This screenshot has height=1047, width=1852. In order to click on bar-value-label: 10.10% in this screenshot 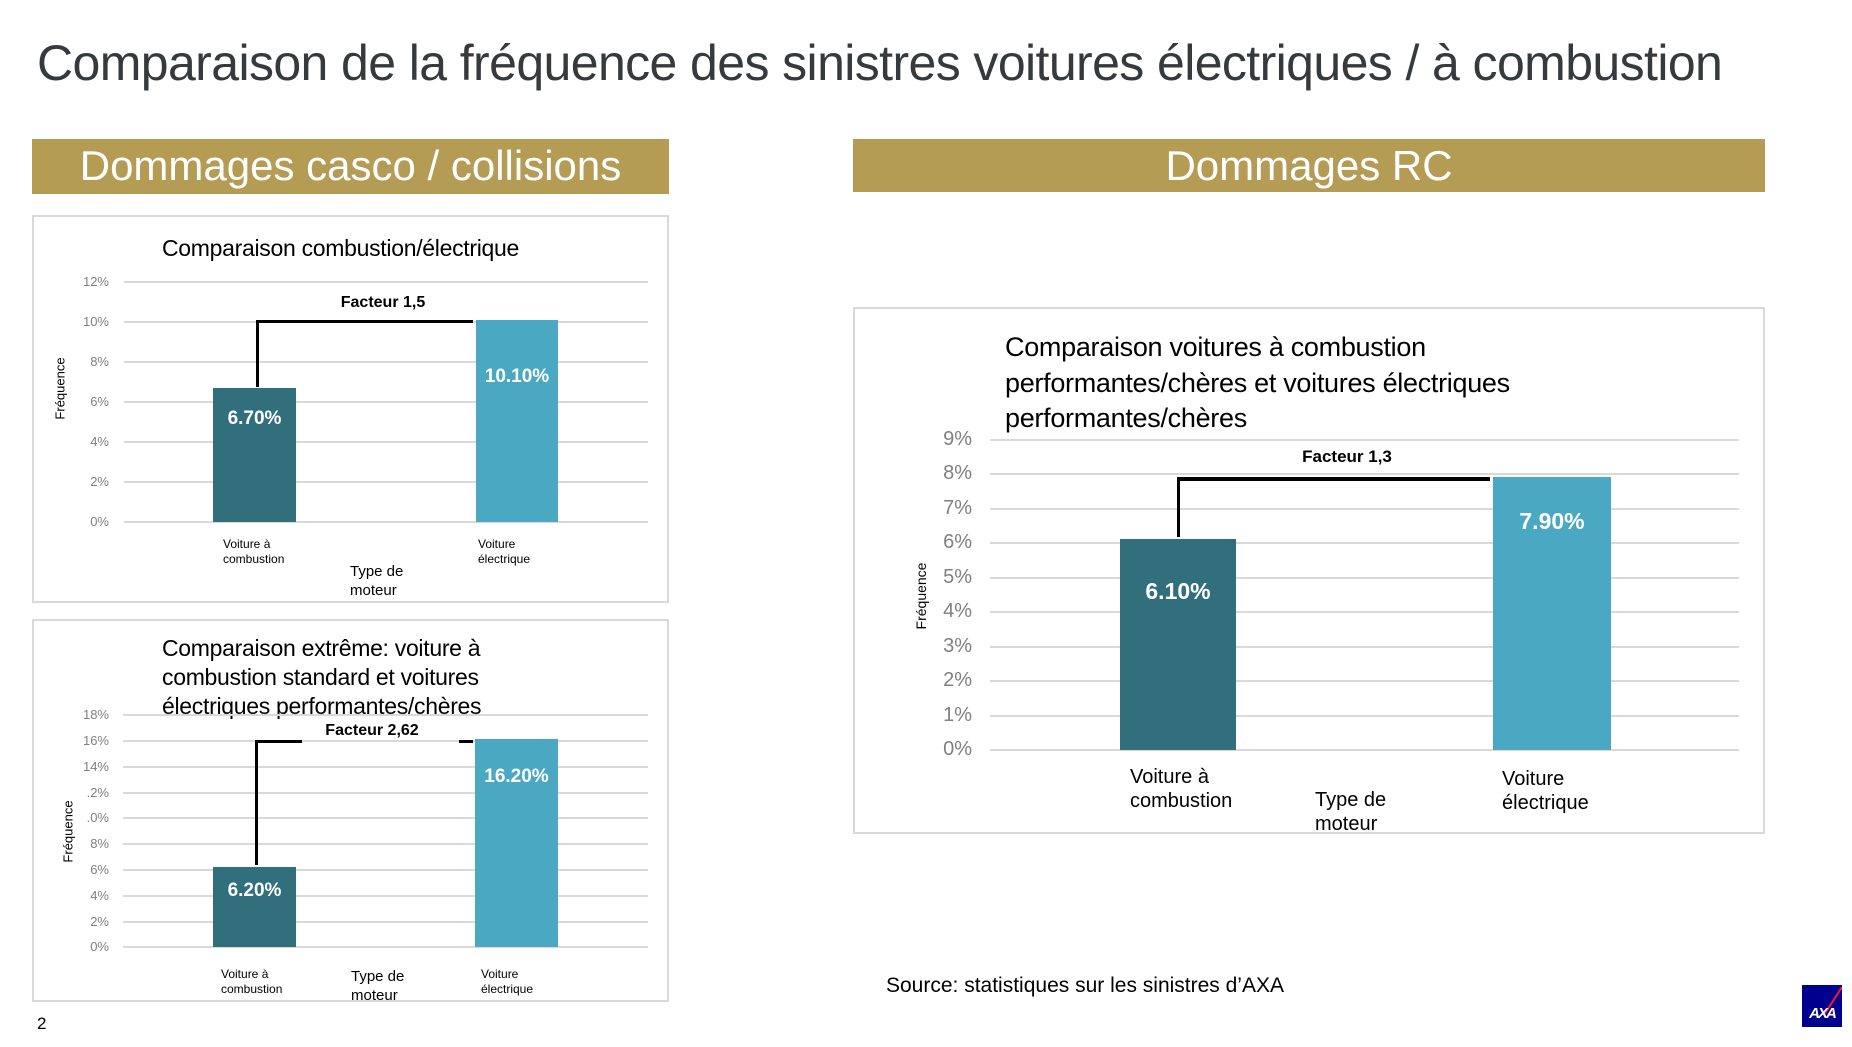, I will do `click(517, 376)`.